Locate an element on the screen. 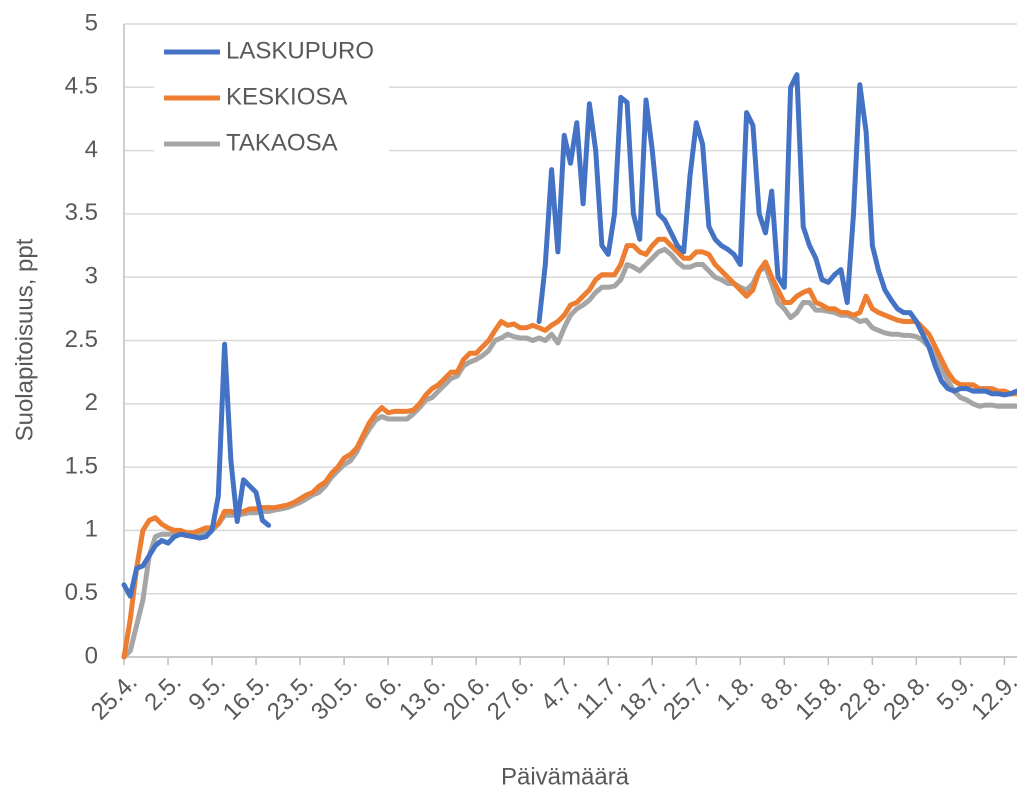 The image size is (1017, 798). y-tick-label: 0 is located at coordinates (91, 655).